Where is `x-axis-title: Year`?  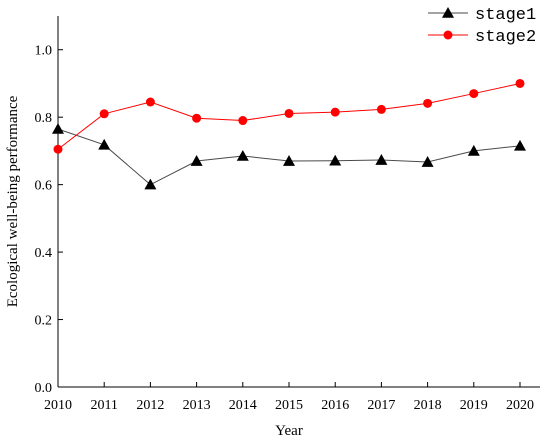
x-axis-title: Year is located at coordinates (289, 431).